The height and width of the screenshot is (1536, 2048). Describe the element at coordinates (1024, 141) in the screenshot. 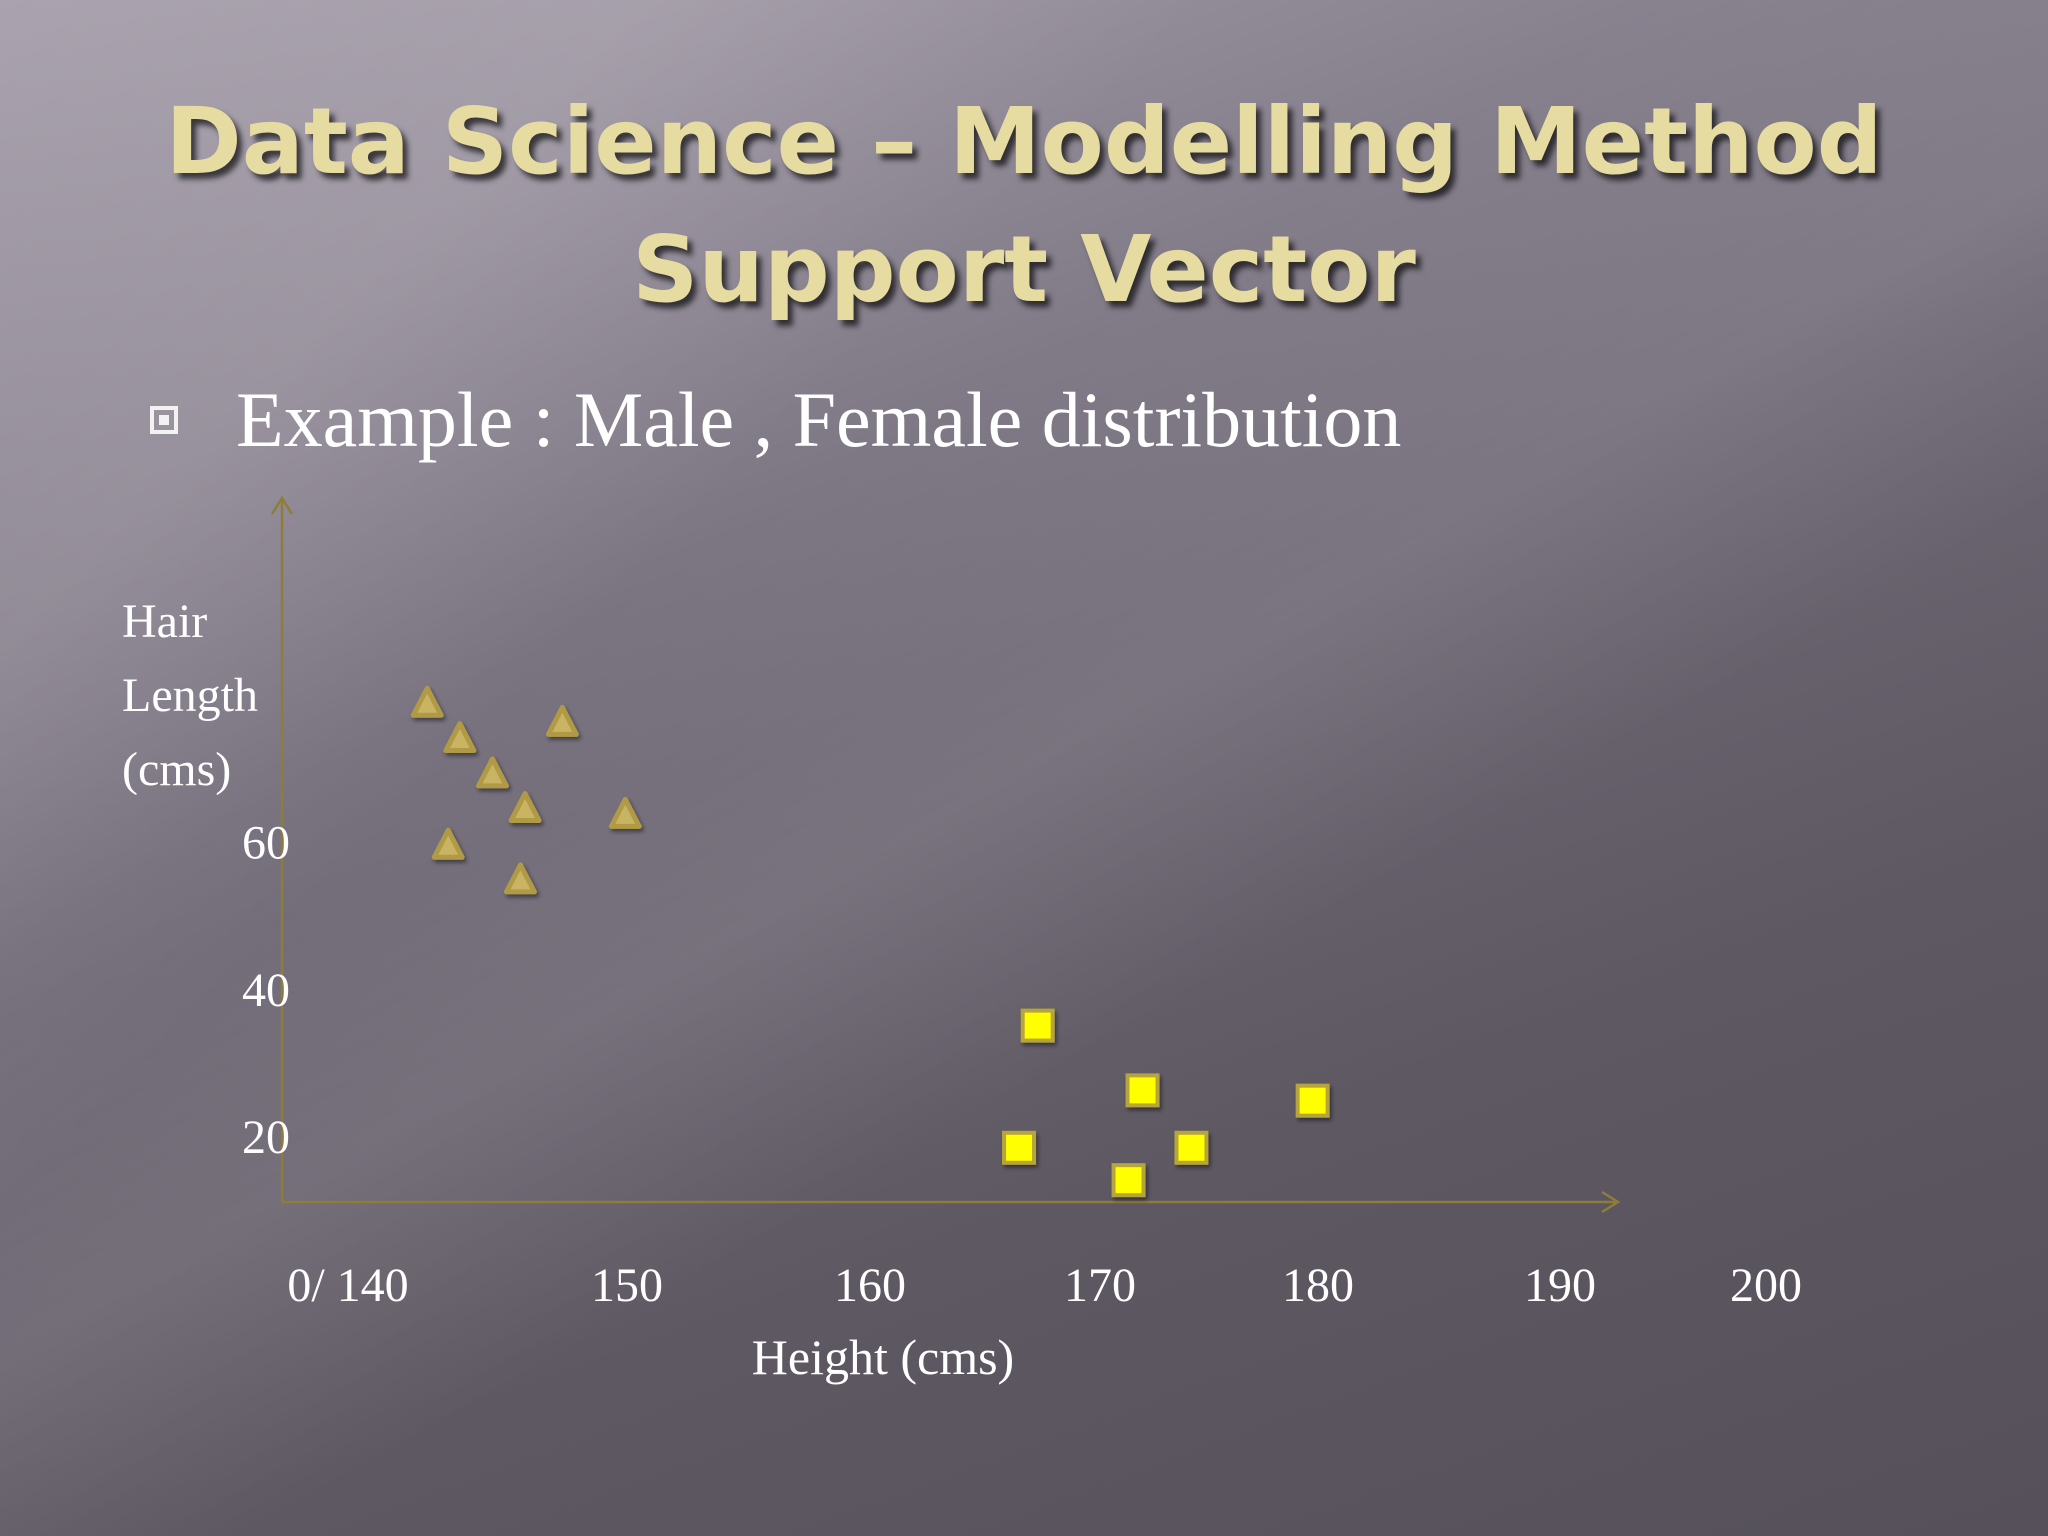

I see `title-line-1: Data Science – Modelling Method` at that location.